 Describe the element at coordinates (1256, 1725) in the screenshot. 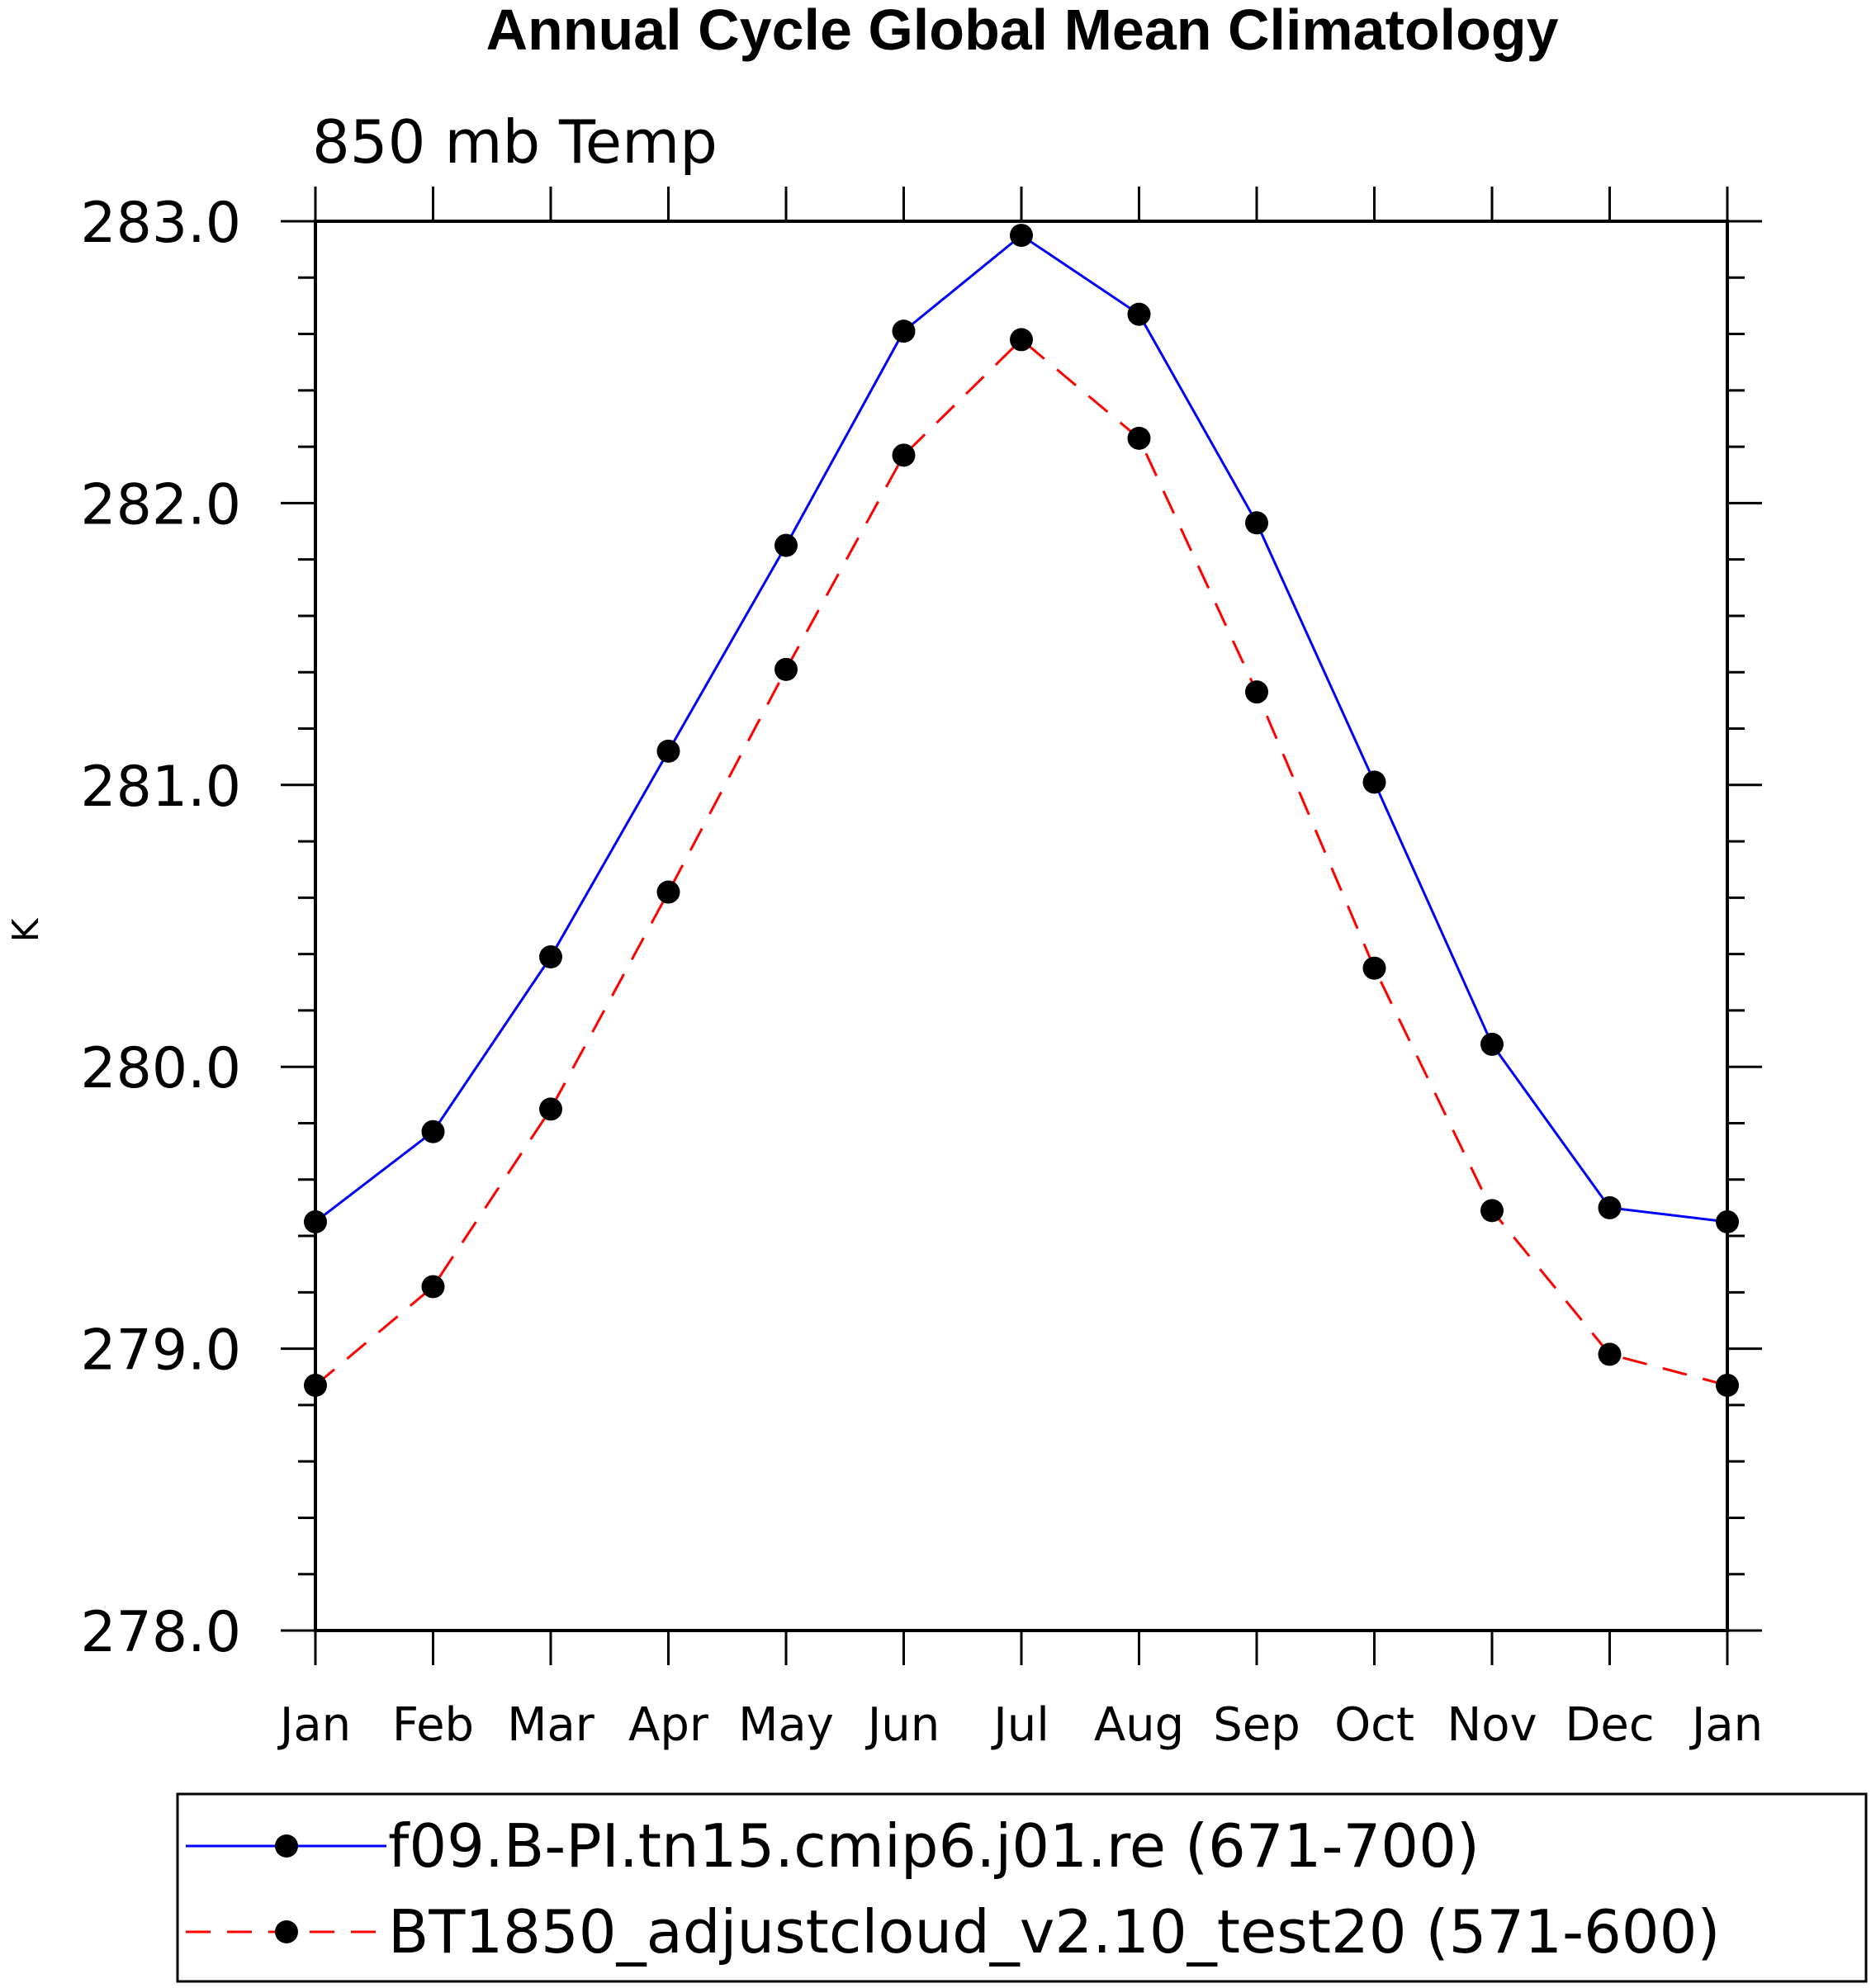

I see `x-tick-label: Sep` at that location.